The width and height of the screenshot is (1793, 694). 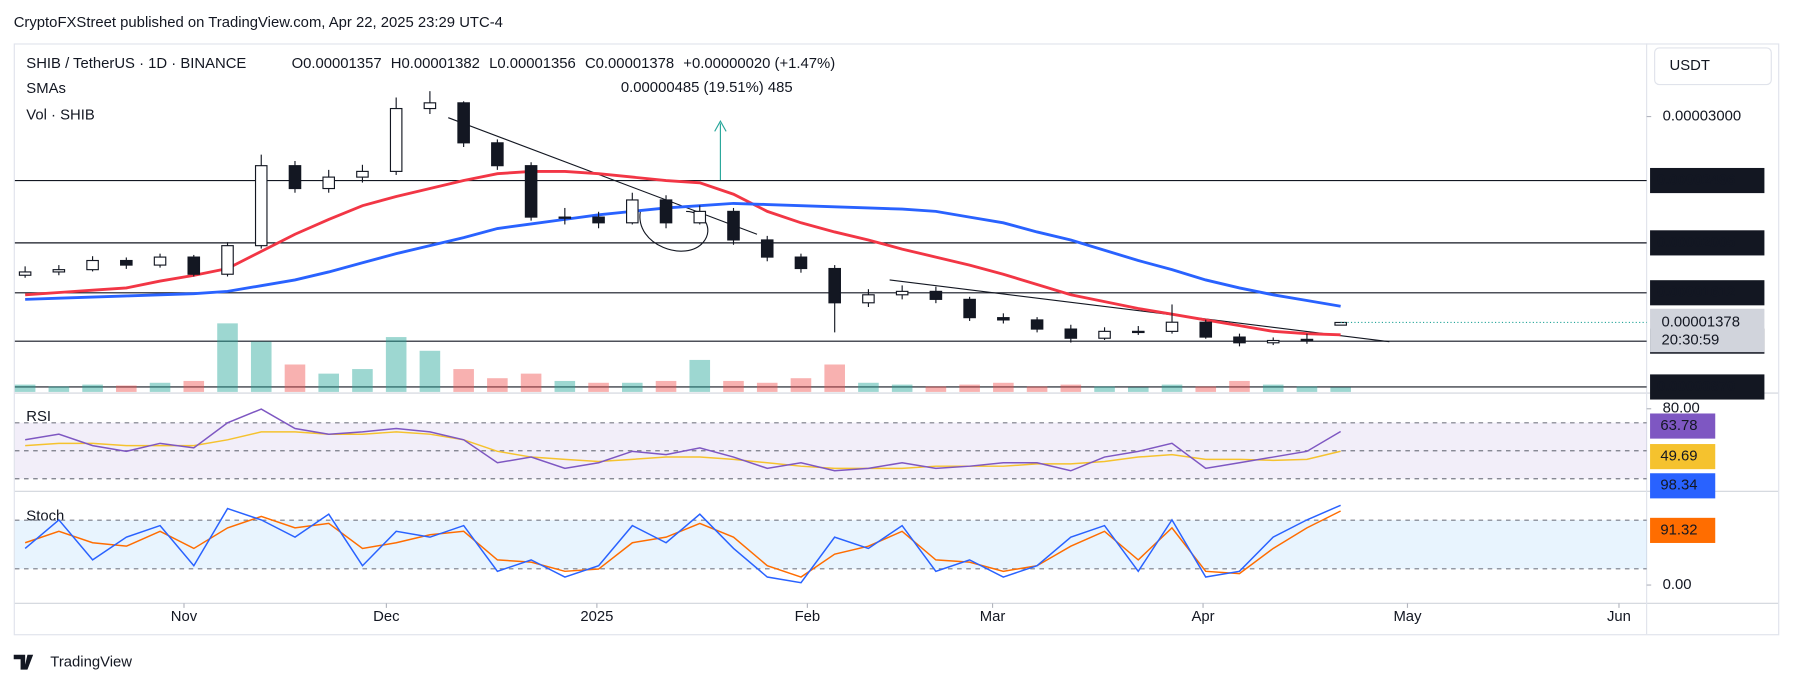 I want to click on y-tick-label: 0.00003000, so click(x=1702, y=116).